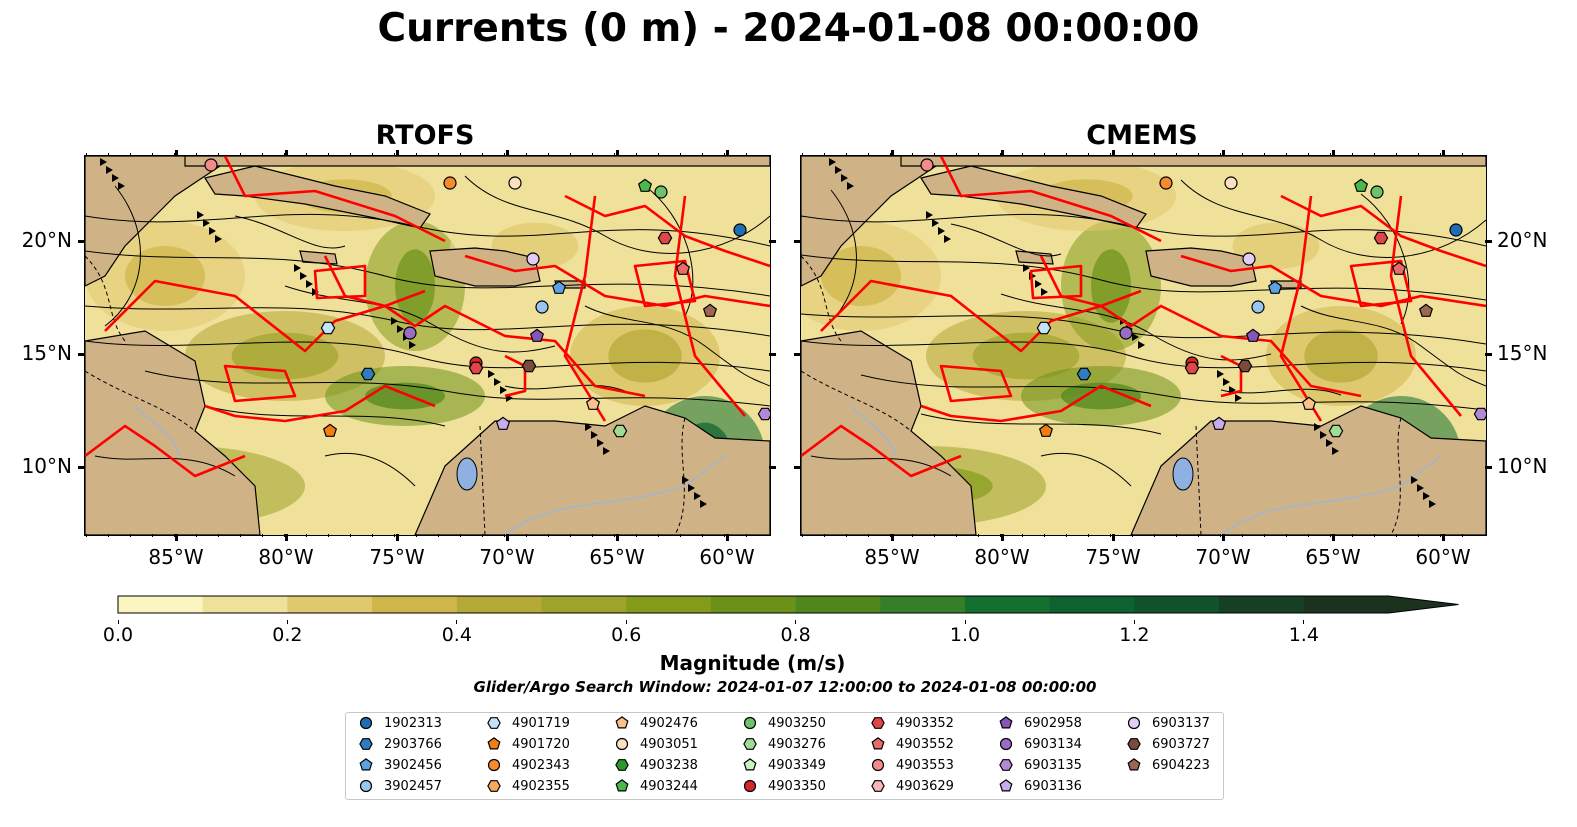 The height and width of the screenshot is (827, 1577). What do you see at coordinates (400, 744) in the screenshot?
I see `legend-item: 2903766` at bounding box center [400, 744].